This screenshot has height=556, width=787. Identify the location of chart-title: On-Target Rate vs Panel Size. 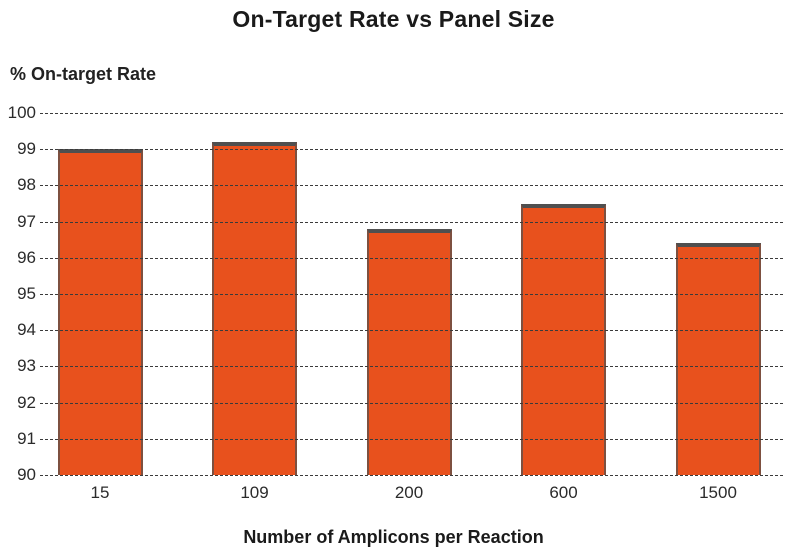
(393, 19).